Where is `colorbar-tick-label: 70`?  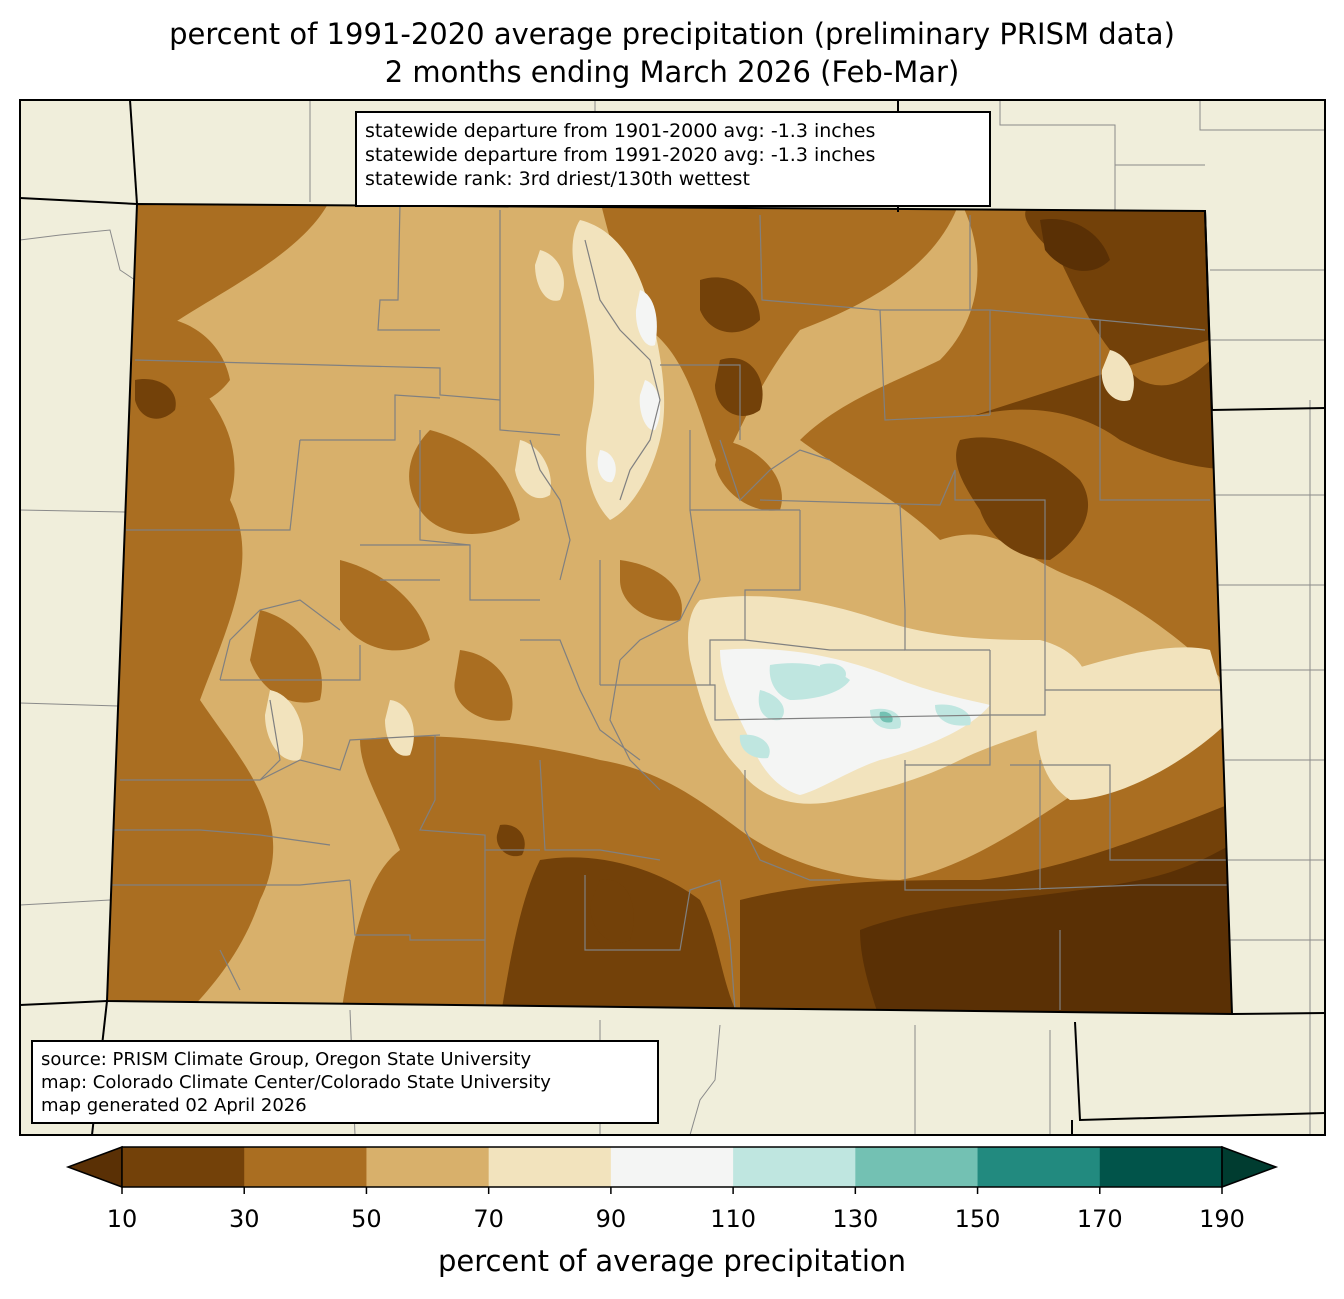 colorbar-tick-label: 70 is located at coordinates (488, 1219).